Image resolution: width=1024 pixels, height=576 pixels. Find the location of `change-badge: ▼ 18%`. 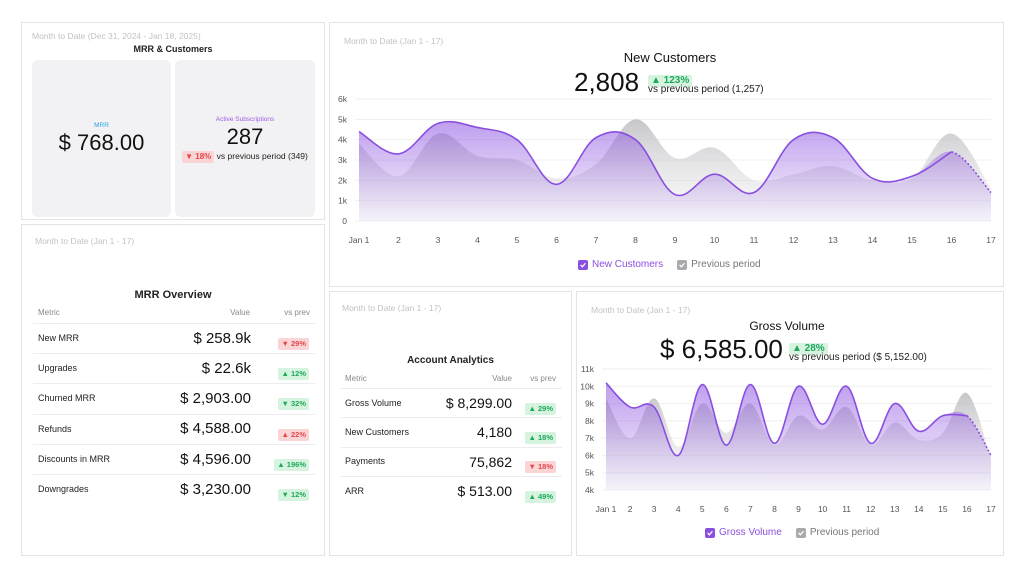

change-badge: ▼ 18% is located at coordinates (540, 465).